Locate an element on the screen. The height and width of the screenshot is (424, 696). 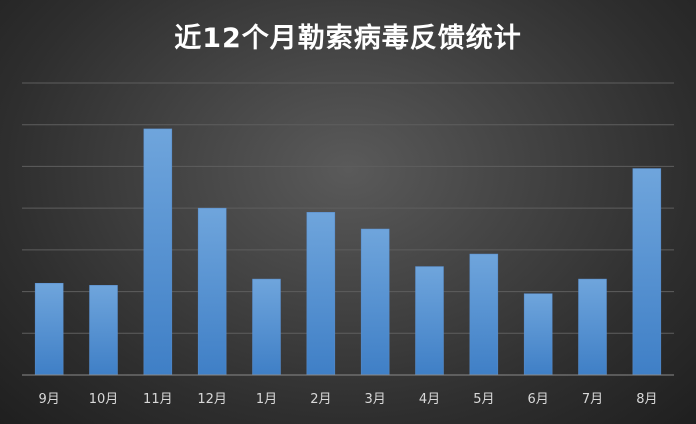
x-tick-label: 2月 is located at coordinates (320, 399).